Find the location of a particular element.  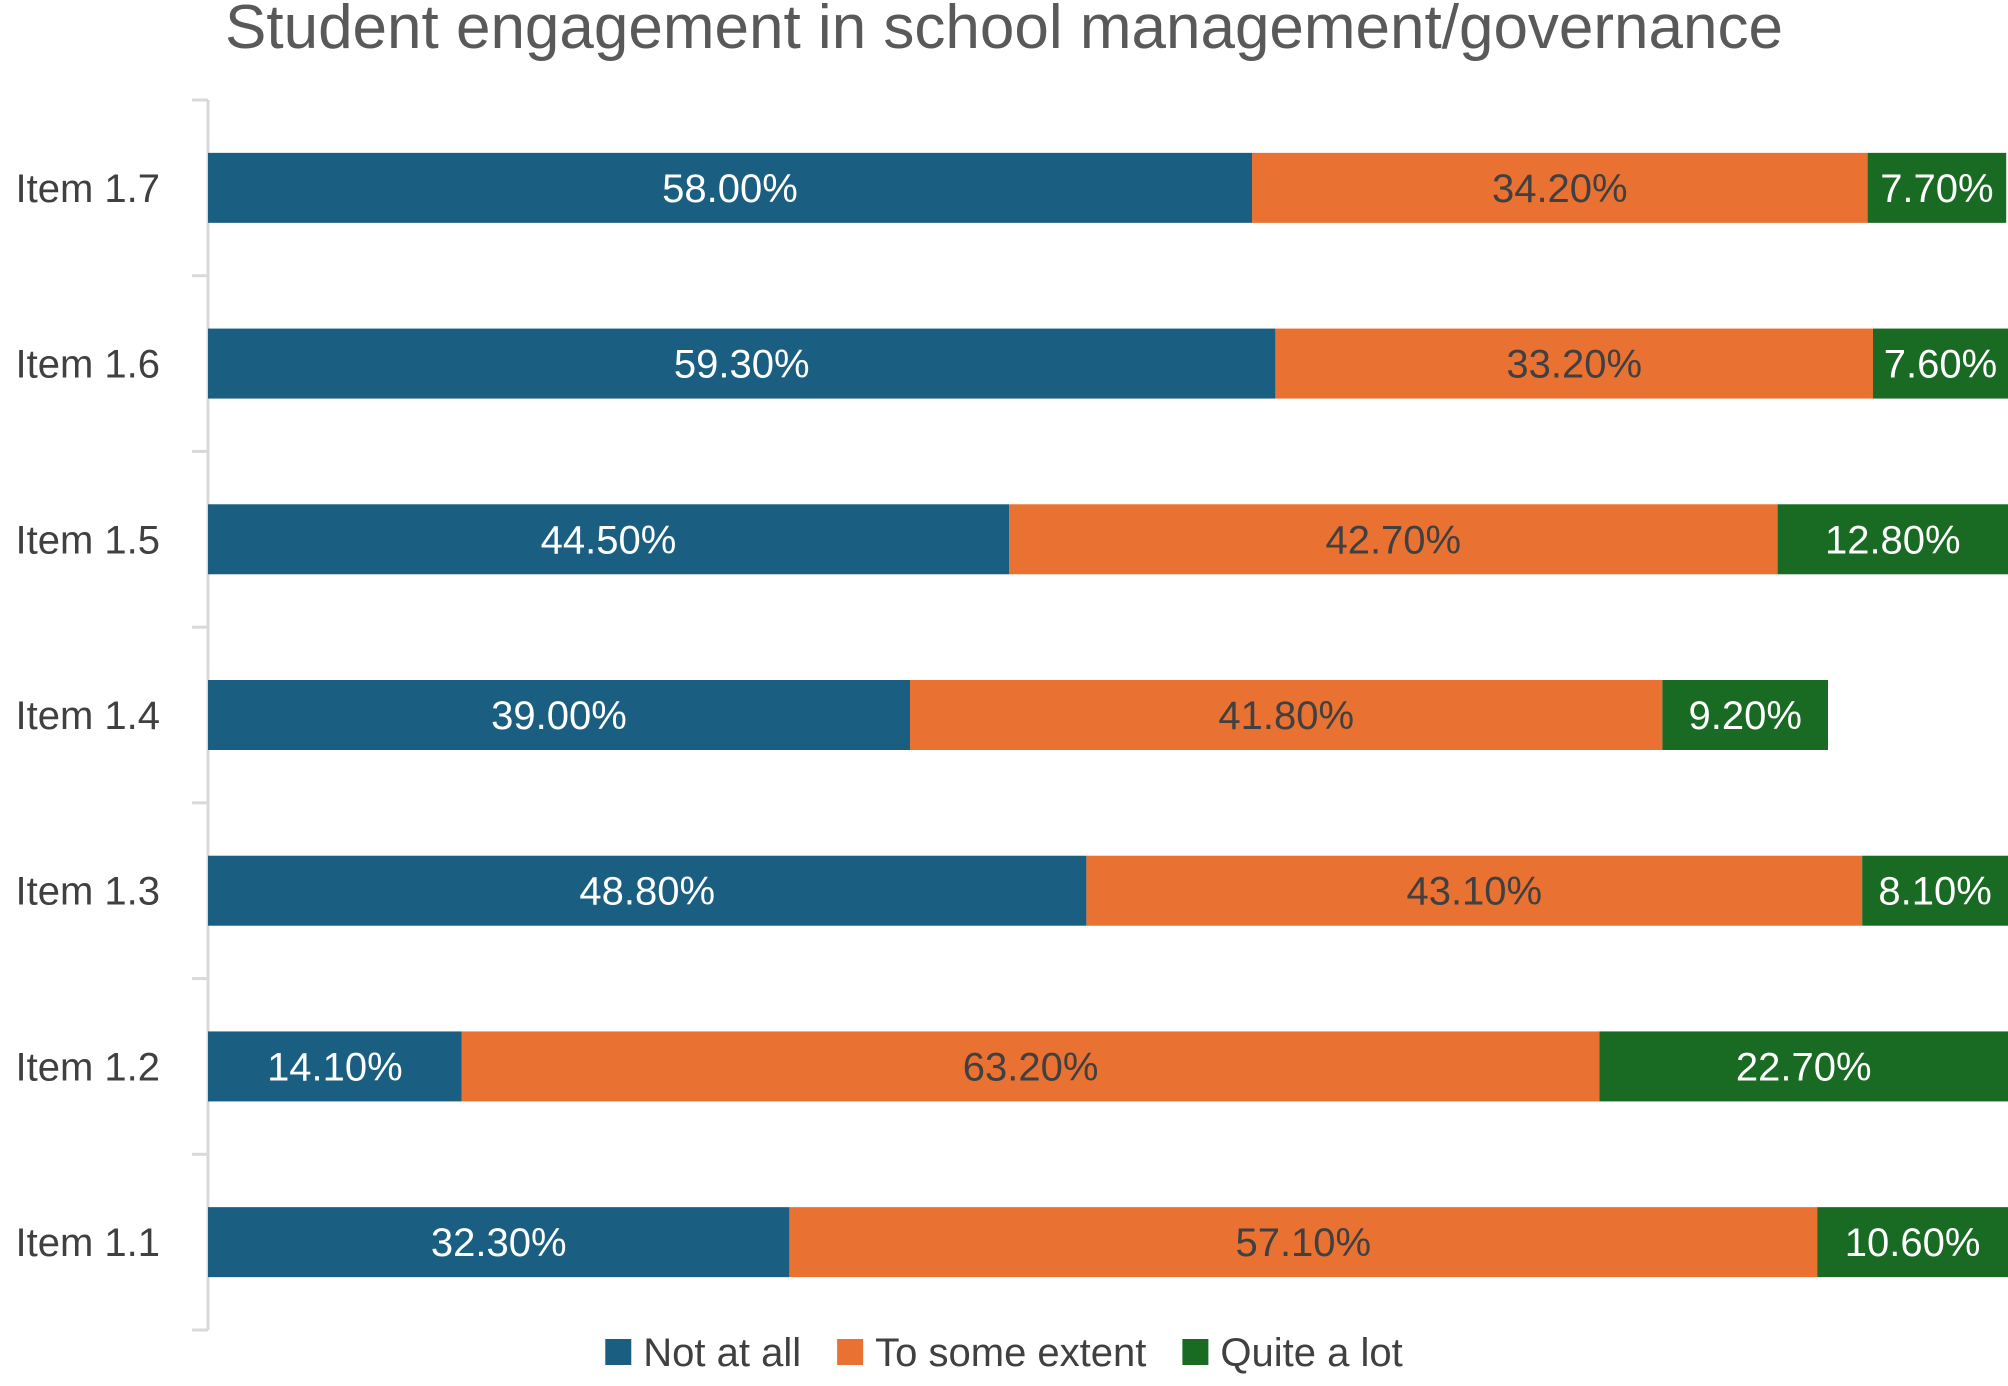

data-label: 10.60% is located at coordinates (1913, 1243).